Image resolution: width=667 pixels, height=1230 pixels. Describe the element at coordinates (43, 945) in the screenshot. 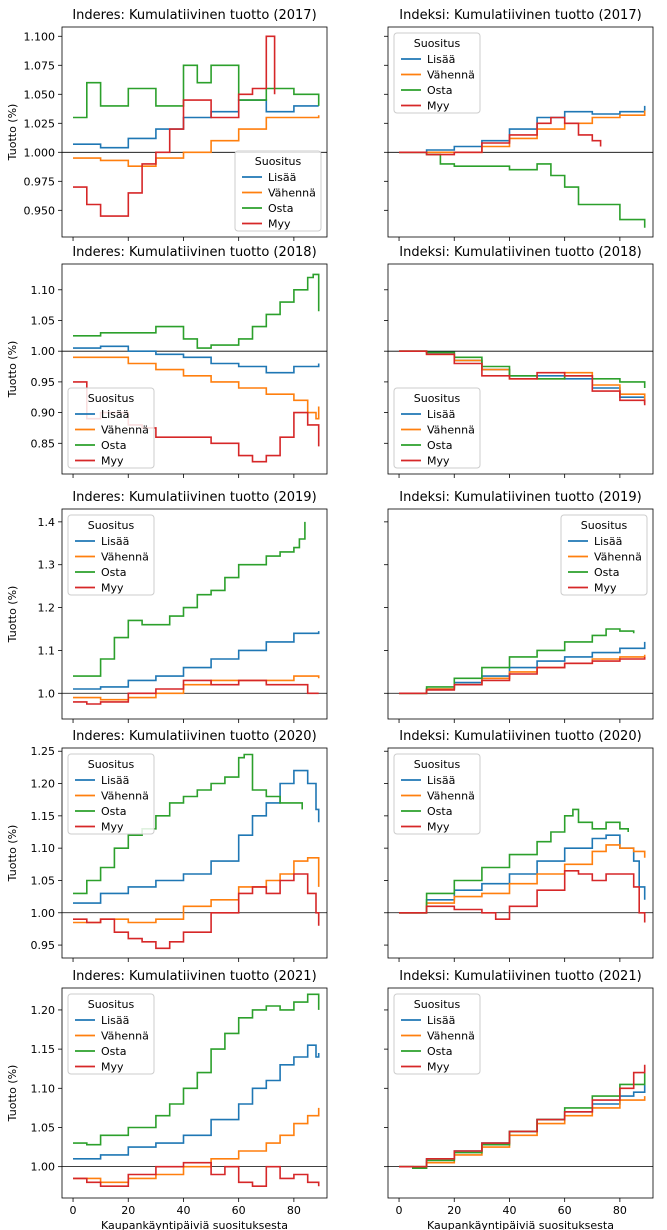

I see `y-tick-label: 0.95` at that location.